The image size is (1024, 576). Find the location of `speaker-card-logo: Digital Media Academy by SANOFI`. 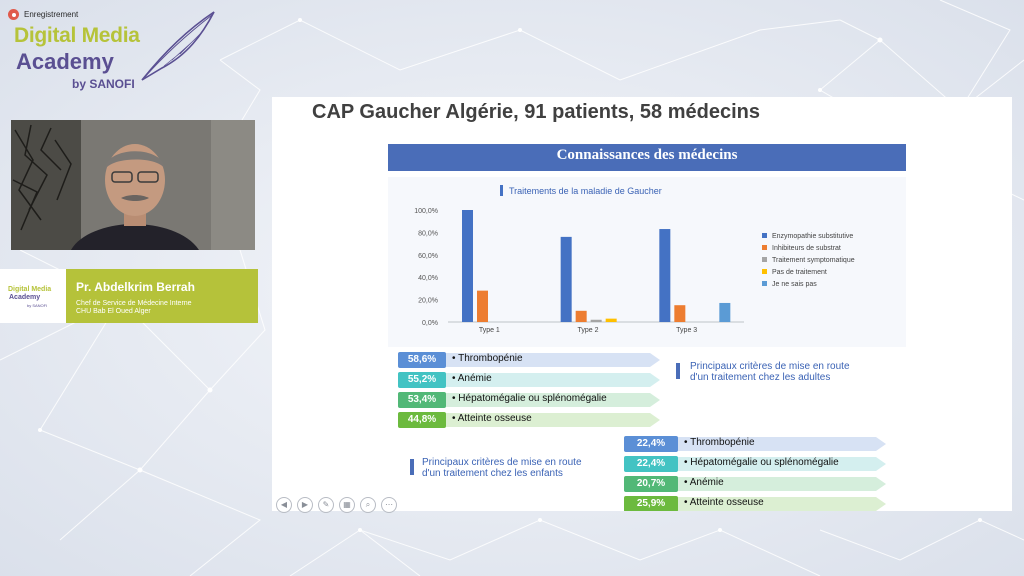

speaker-card-logo: Digital Media Academy by SANOFI is located at coordinates (33, 296).